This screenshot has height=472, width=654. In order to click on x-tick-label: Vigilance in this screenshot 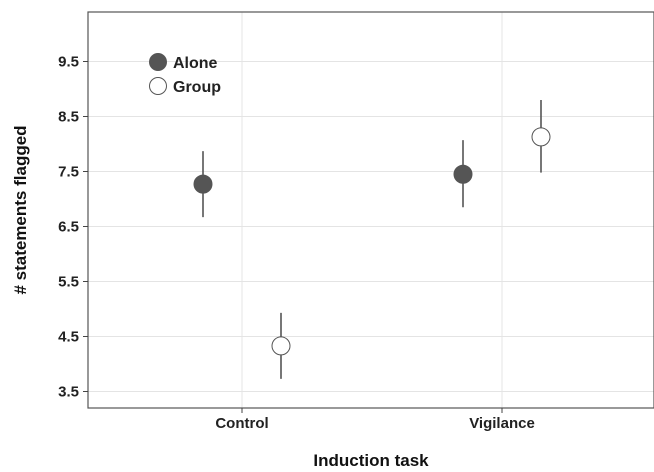, I will do `click(502, 423)`.